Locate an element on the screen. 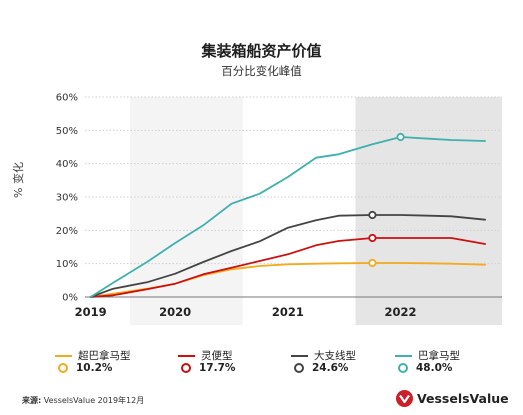  peak-markers is located at coordinates (386, 200).